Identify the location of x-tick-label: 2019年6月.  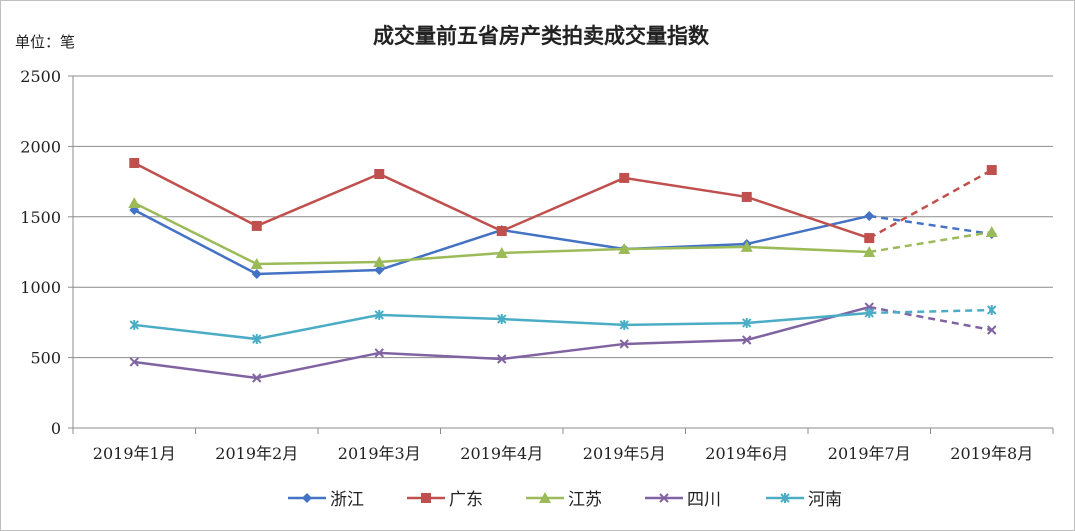
(746, 453).